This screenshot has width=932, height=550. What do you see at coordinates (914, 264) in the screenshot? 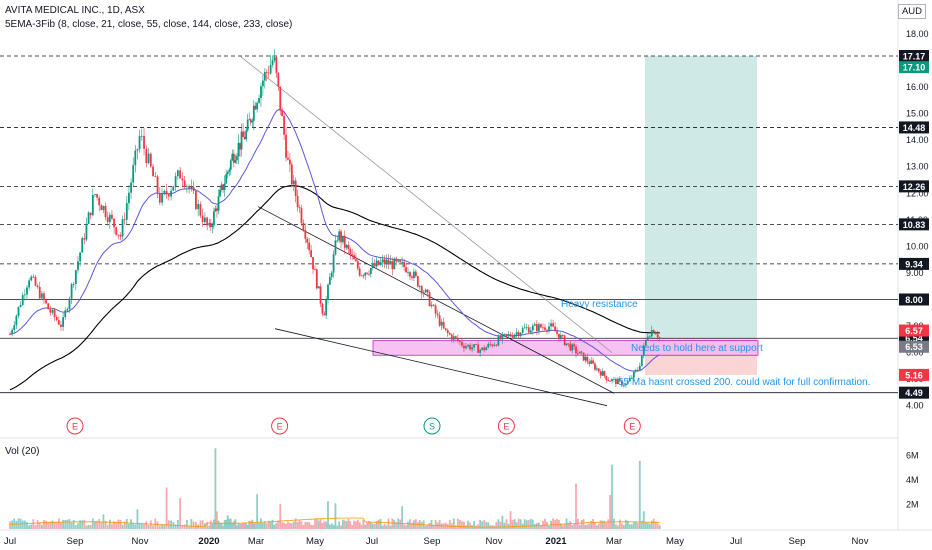
I see `price-line-label: 9.34` at bounding box center [914, 264].